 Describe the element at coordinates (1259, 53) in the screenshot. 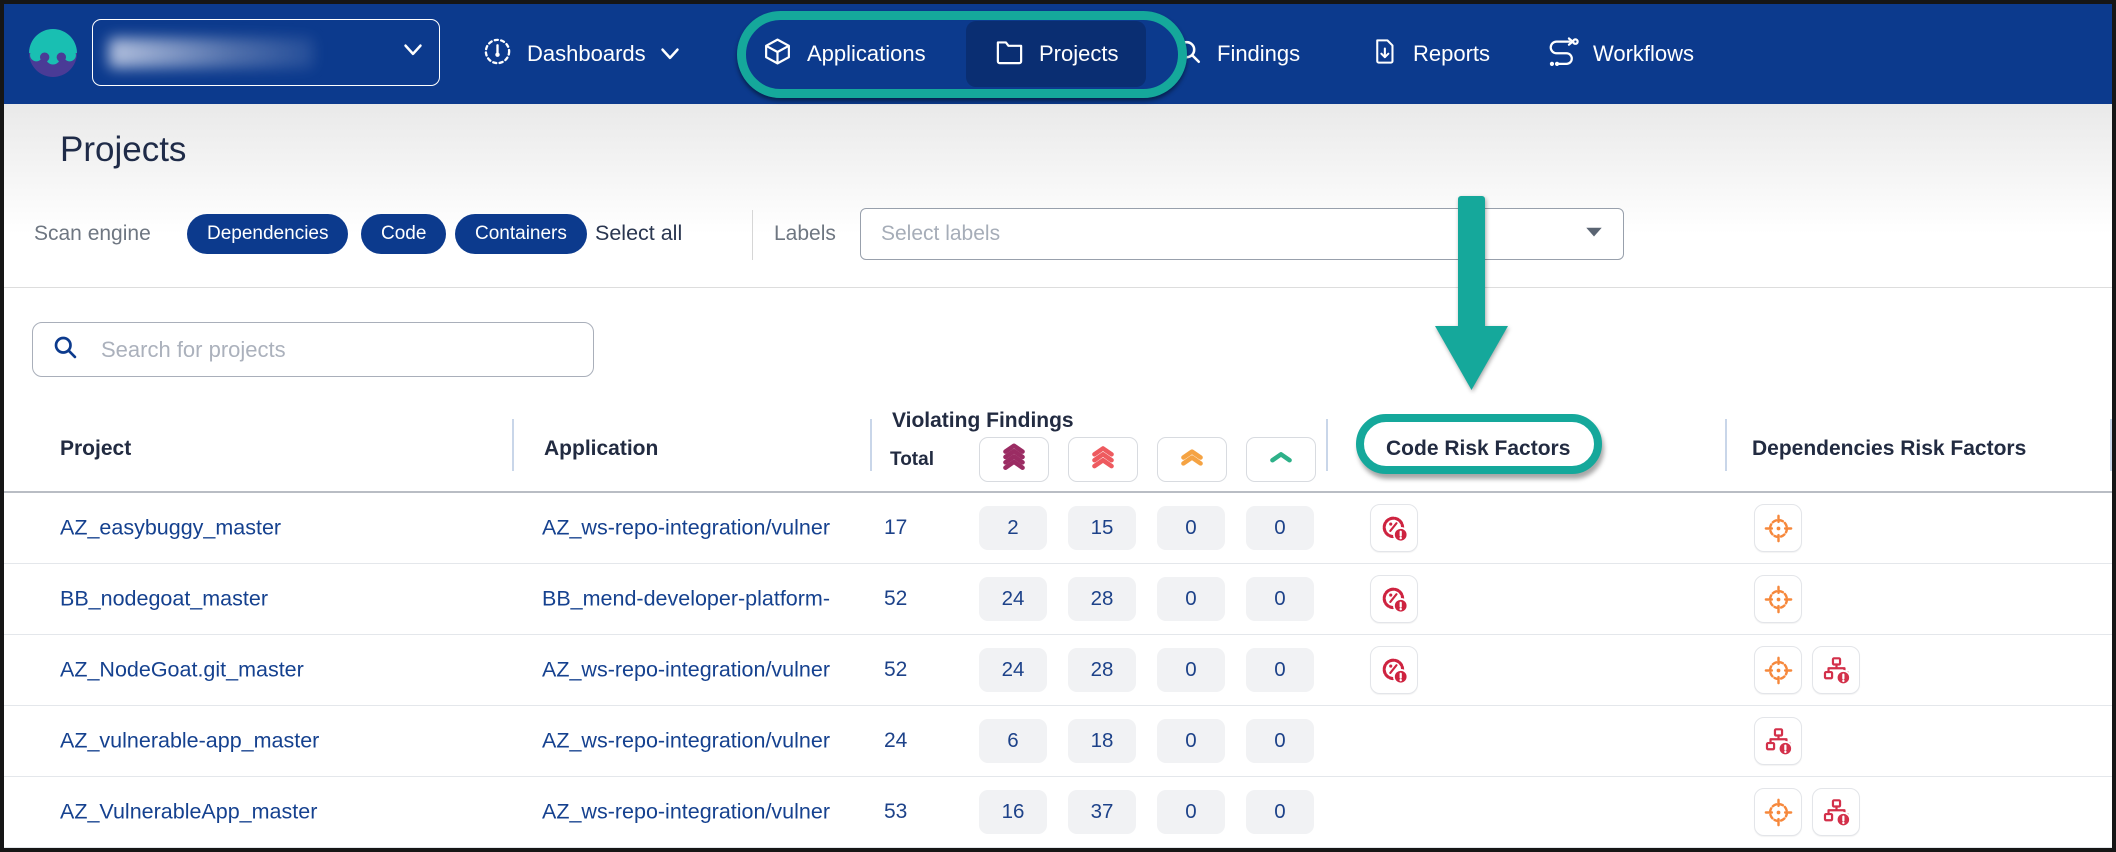

I see `nav-label-findings: Findings` at that location.